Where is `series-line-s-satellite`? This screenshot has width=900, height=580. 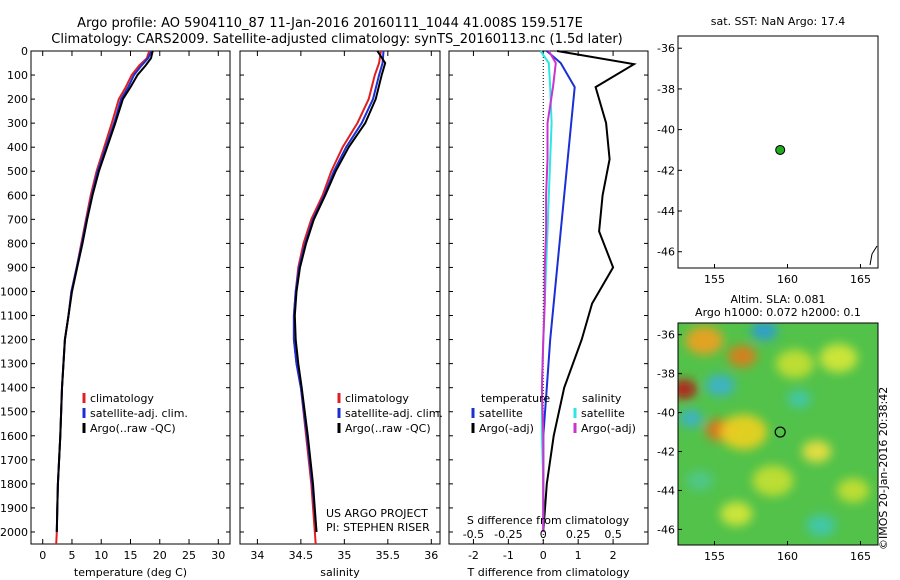
series-line-s-satellite is located at coordinates (546, 291).